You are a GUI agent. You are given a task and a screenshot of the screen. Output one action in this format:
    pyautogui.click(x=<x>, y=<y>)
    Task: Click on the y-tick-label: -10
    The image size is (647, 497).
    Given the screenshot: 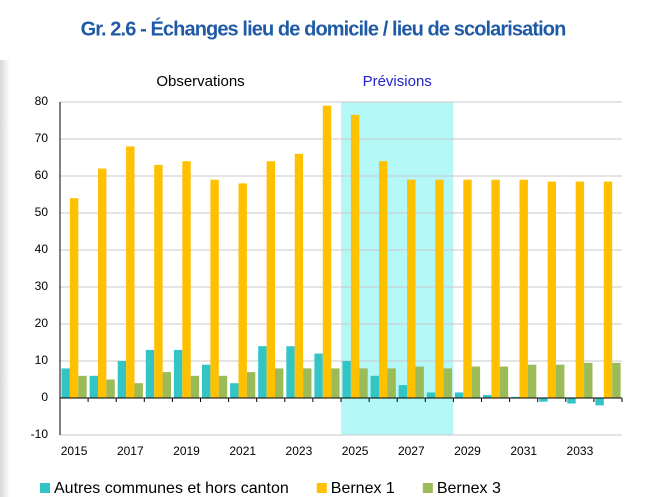 What is the action you would take?
    pyautogui.click(x=40, y=434)
    